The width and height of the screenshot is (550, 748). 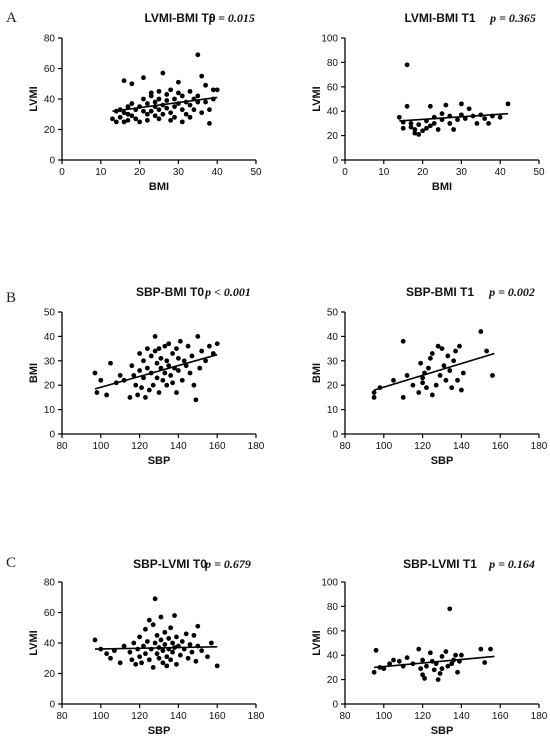 I want to click on y-tick-label: 60, so click(x=50, y=613).